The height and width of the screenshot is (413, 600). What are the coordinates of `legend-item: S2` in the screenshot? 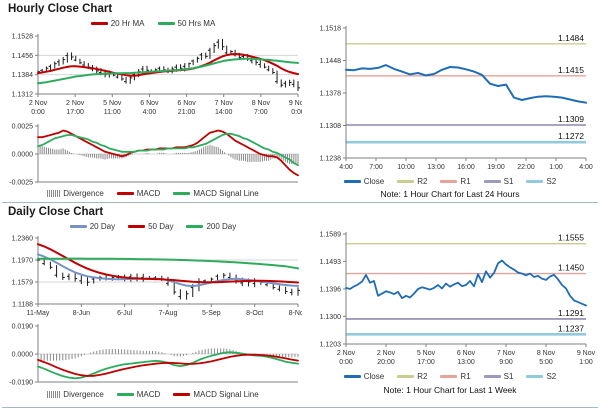 It's located at (541, 181).